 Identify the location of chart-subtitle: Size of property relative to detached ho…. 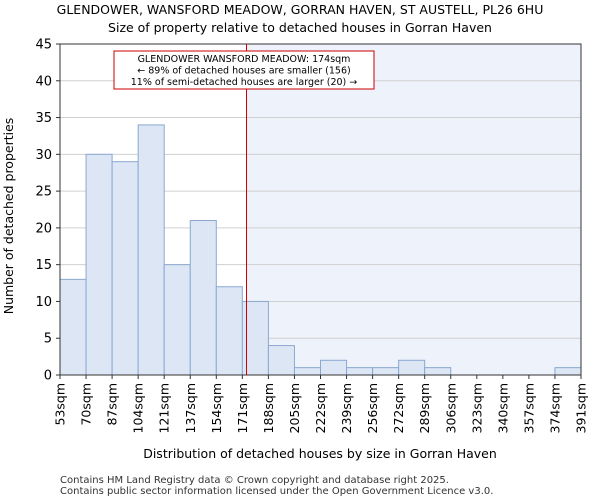
(300, 27).